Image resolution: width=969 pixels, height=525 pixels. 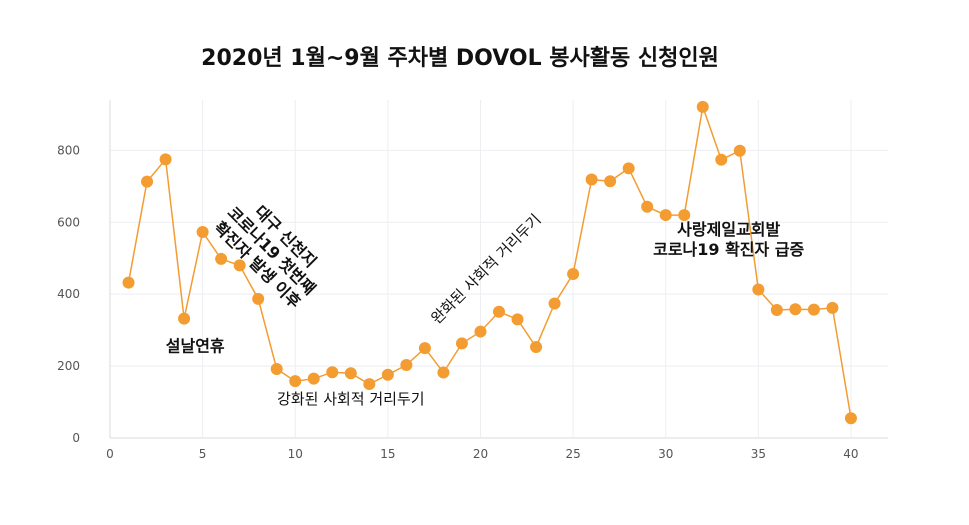 What do you see at coordinates (68, 222) in the screenshot?
I see `y-tick-label: 600` at bounding box center [68, 222].